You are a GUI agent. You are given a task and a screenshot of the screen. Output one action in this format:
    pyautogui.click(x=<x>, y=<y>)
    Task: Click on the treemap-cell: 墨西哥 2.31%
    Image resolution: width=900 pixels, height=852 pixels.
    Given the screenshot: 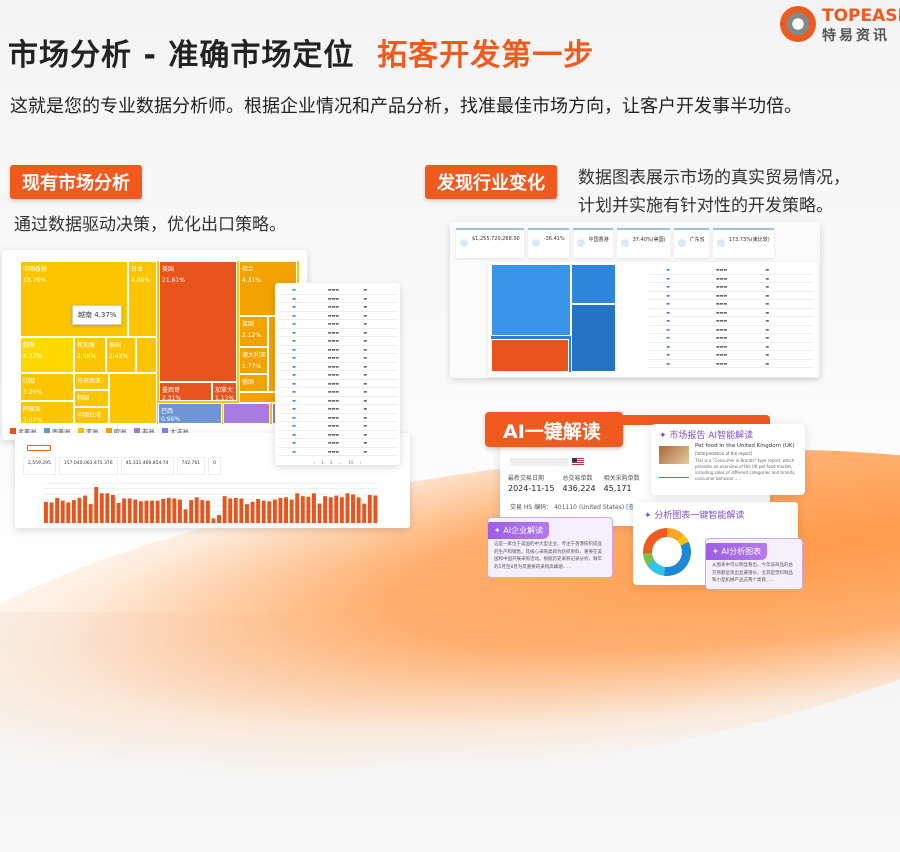 What is the action you would take?
    pyautogui.click(x=185, y=391)
    